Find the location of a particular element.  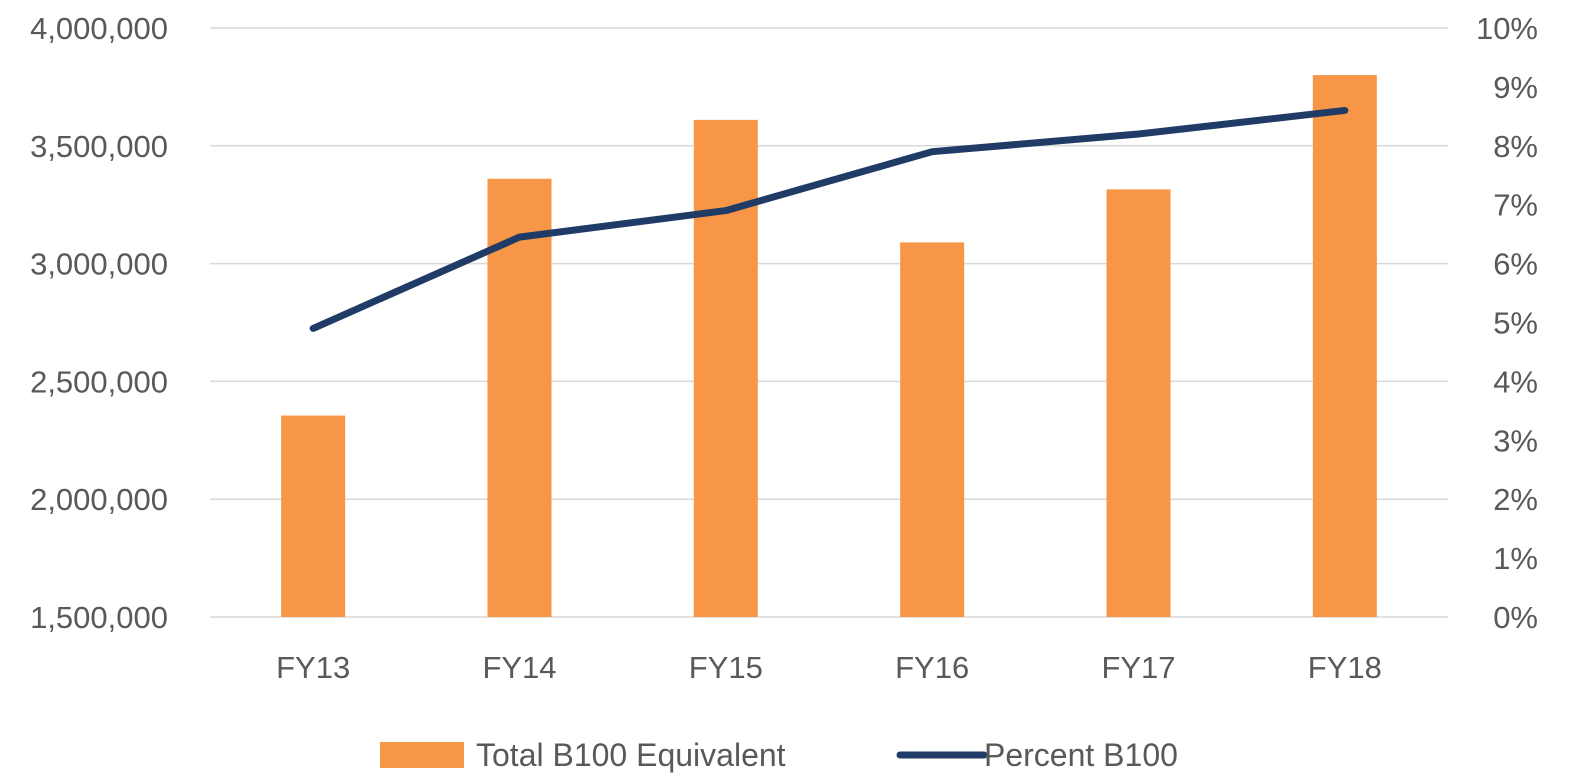

right-tick-label: 0% is located at coordinates (1515, 617).